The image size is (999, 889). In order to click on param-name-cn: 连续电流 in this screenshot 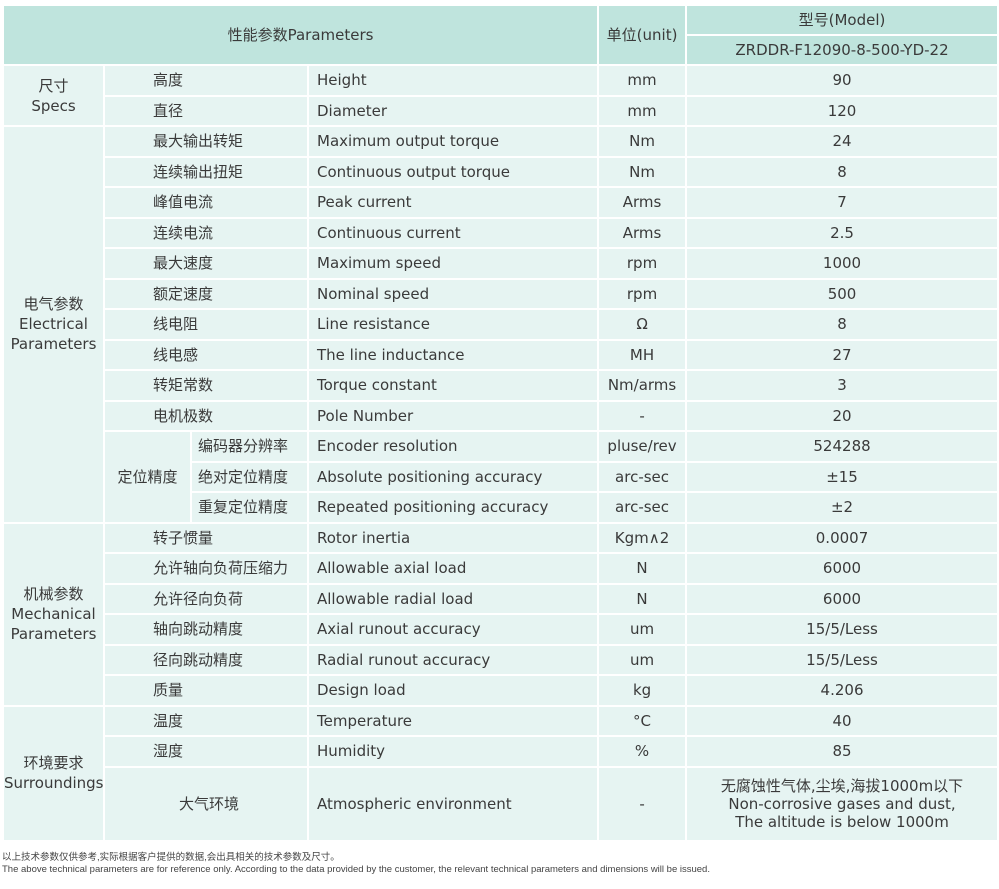, I will do `click(206, 232)`.